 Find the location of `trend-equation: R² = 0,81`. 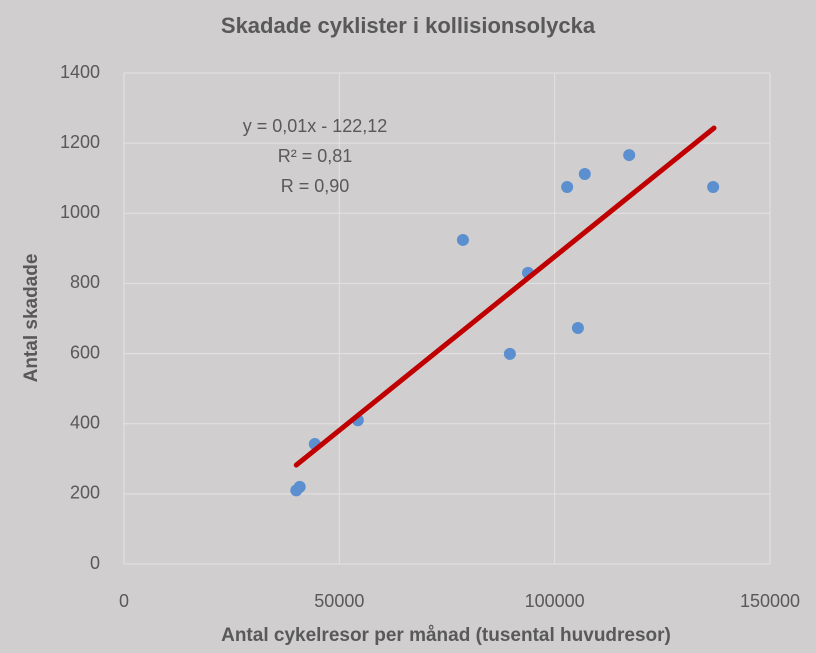

trend-equation: R² = 0,81 is located at coordinates (315, 156).